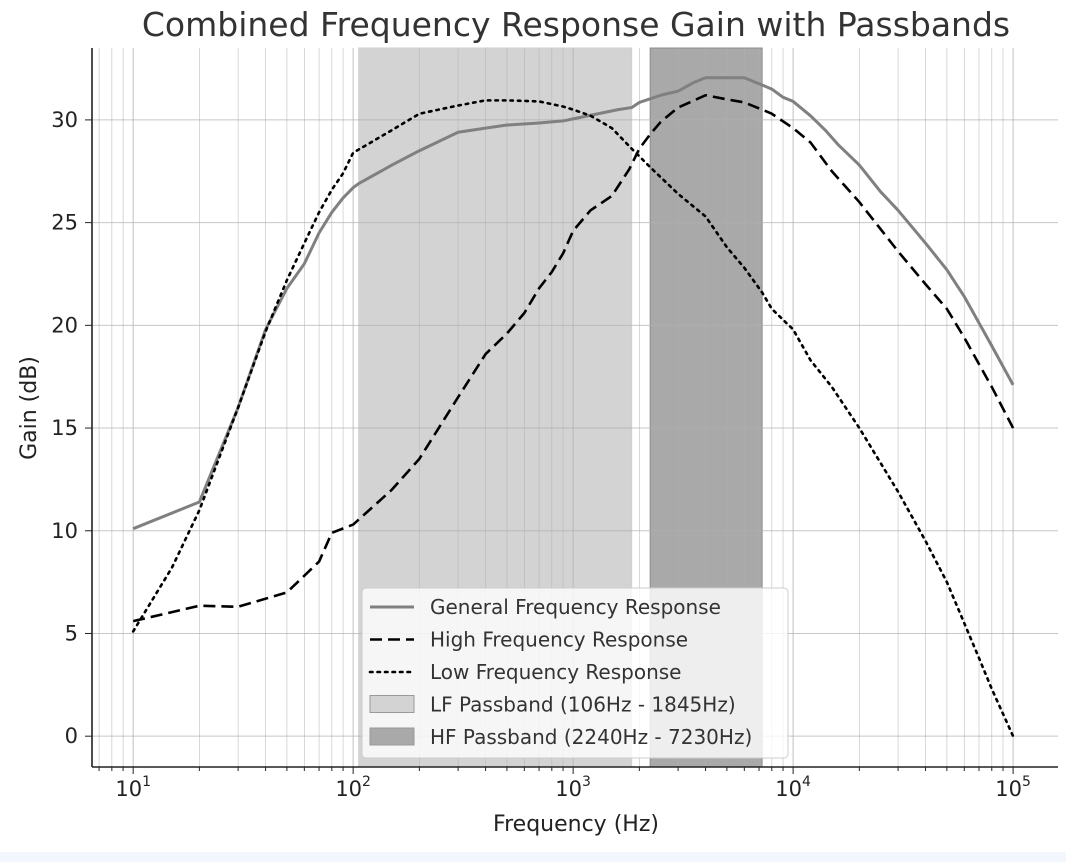 This screenshot has height=862, width=1066. I want to click on legend-entry-label: LF Passband (106Hz - 1845Hz), so click(583, 705).